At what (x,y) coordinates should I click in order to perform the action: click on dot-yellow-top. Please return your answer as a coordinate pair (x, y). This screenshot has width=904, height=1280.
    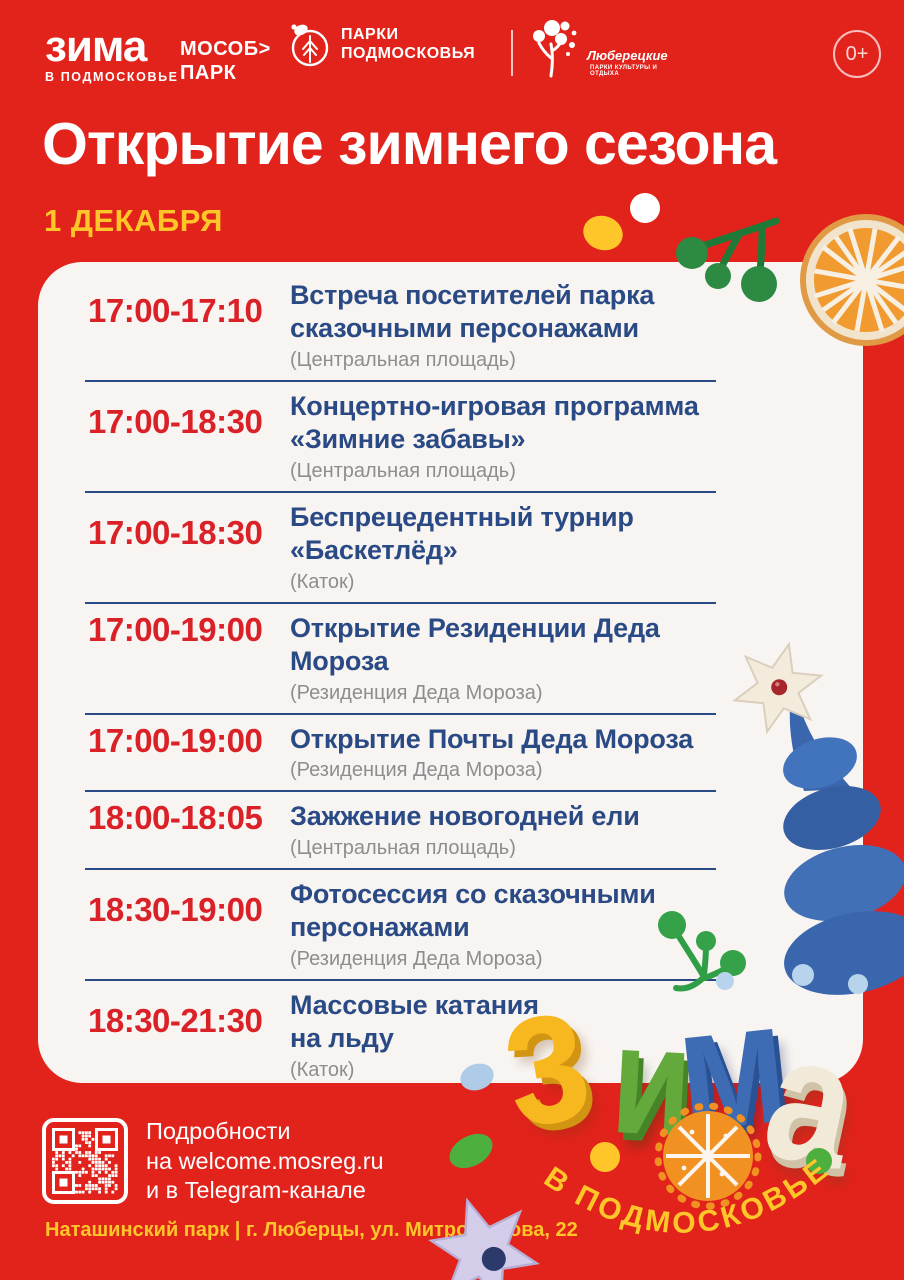
    Looking at the image, I should click on (603, 233).